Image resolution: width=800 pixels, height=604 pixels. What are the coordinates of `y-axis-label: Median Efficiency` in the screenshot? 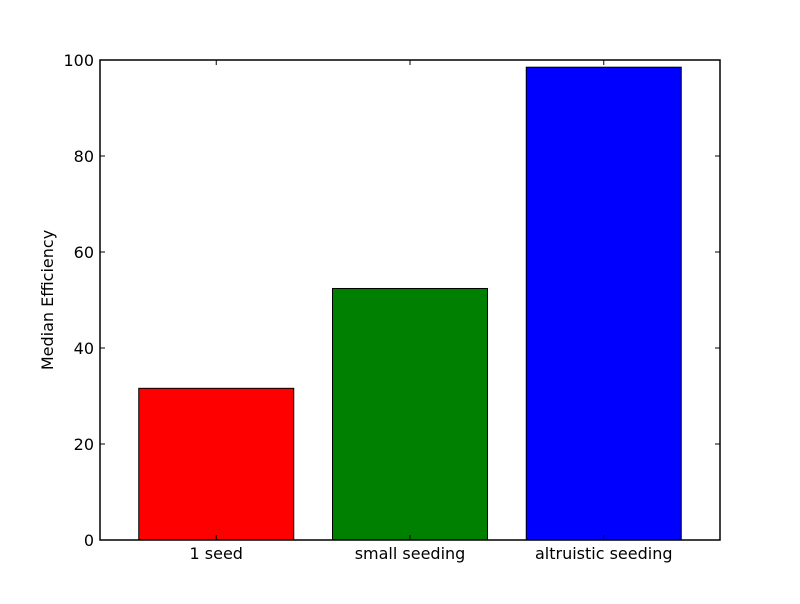 It's located at (47, 300).